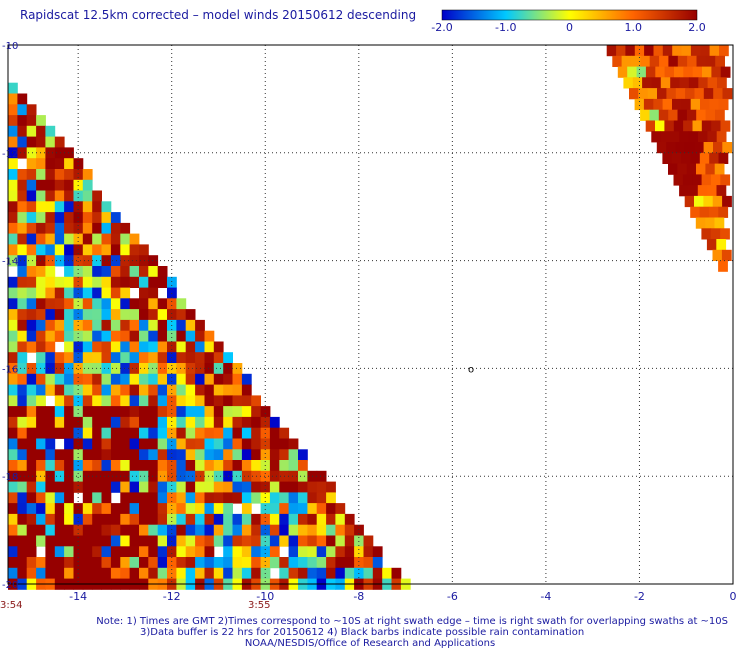 The image size is (740, 650). I want to click on y-tick-label: -14, so click(10, 262).